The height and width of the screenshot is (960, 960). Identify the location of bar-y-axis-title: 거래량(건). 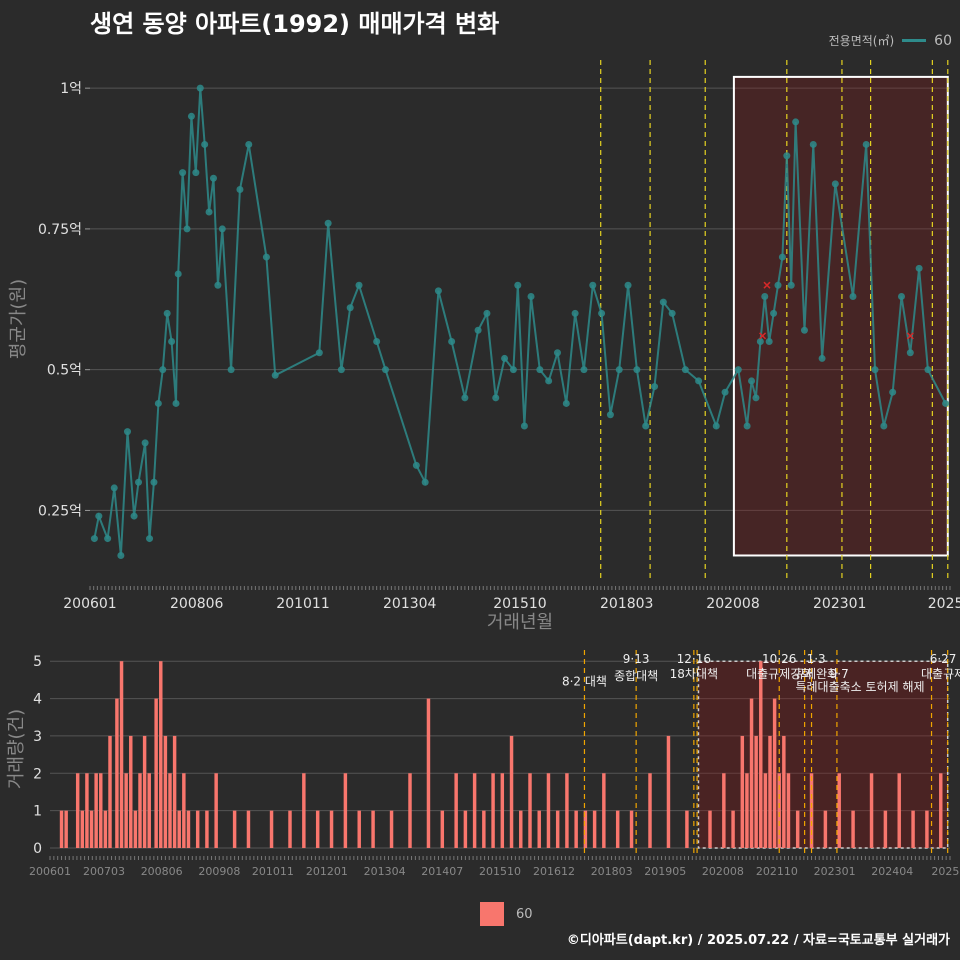
(16, 749).